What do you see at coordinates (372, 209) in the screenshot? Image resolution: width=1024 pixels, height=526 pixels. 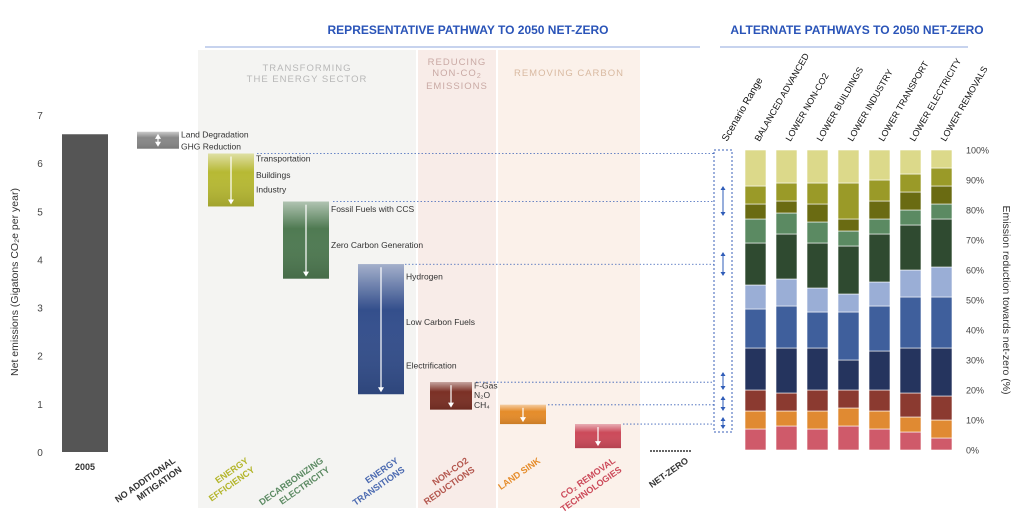 I see `segment-label-fossil-fuels-with-ccs: Fossil Fuels with CCS` at bounding box center [372, 209].